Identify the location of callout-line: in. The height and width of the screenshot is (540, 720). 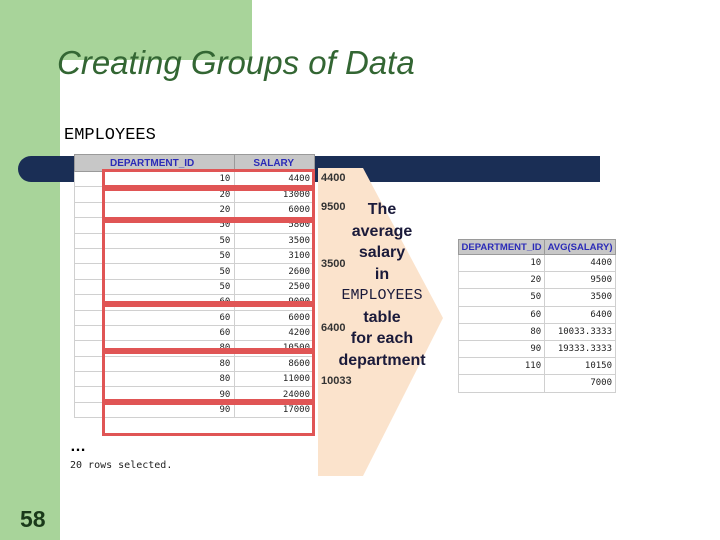
(382, 274).